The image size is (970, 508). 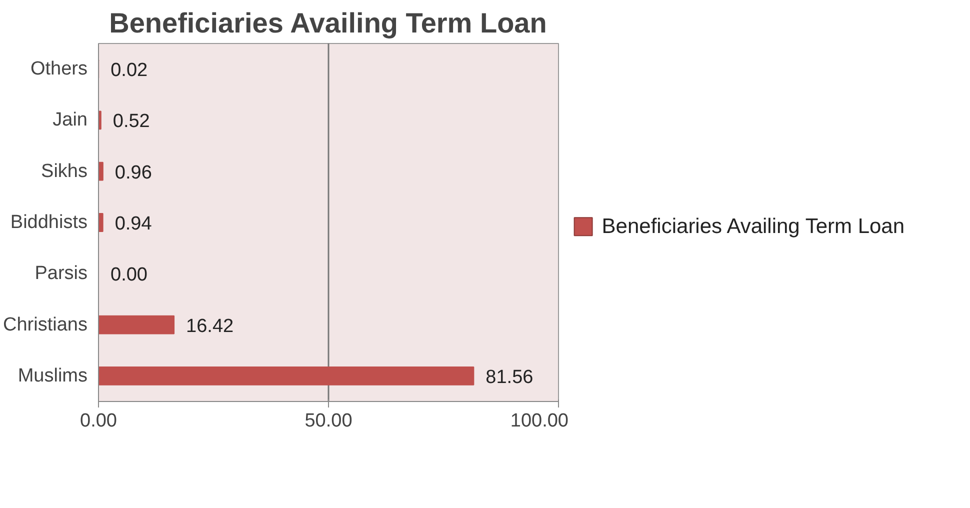 I want to click on chart-title: Beneficiaries Availing Term Loan, so click(x=328, y=23).